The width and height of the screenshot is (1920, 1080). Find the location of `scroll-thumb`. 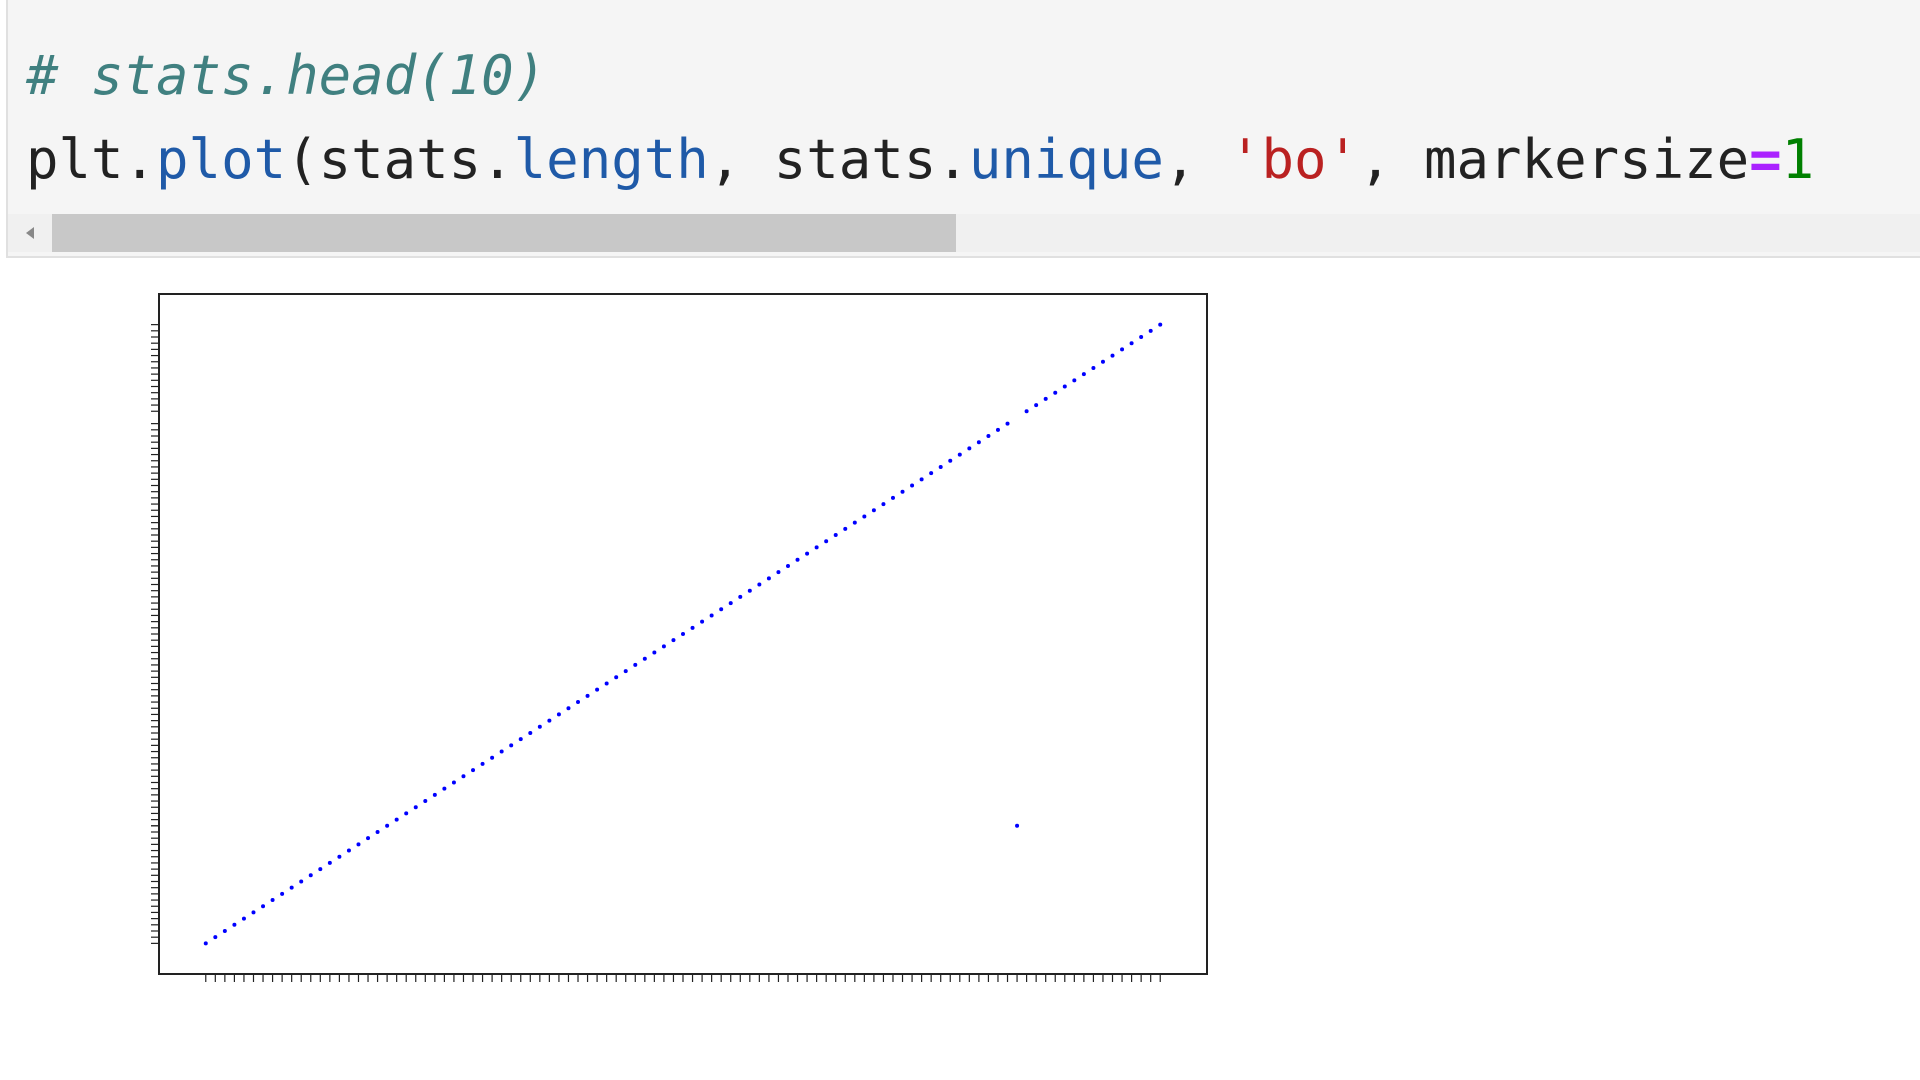

scroll-thumb is located at coordinates (504, 233).